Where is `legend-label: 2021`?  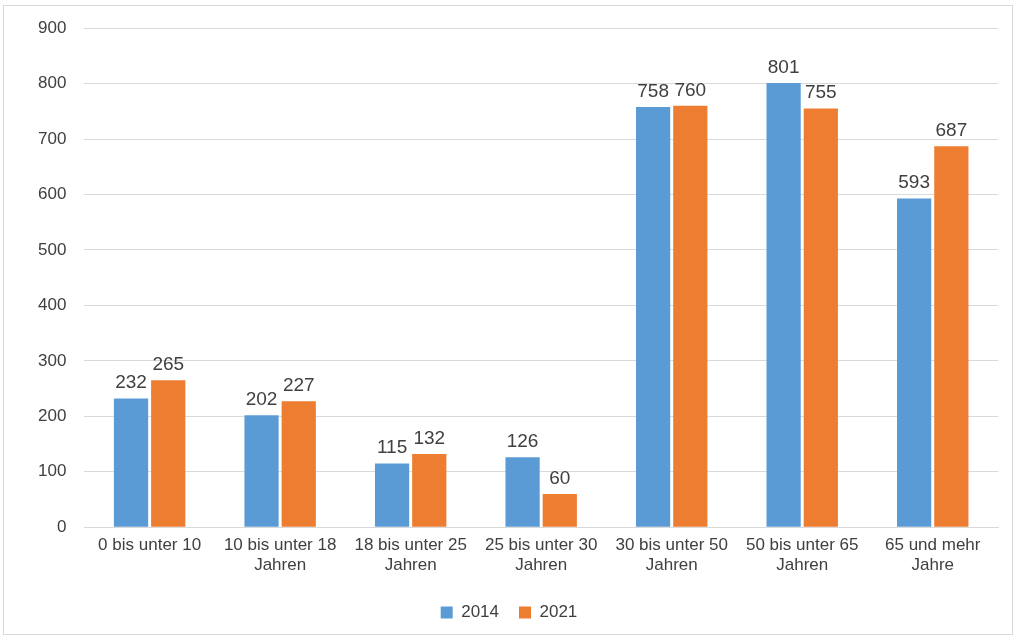 legend-label: 2021 is located at coordinates (558, 612).